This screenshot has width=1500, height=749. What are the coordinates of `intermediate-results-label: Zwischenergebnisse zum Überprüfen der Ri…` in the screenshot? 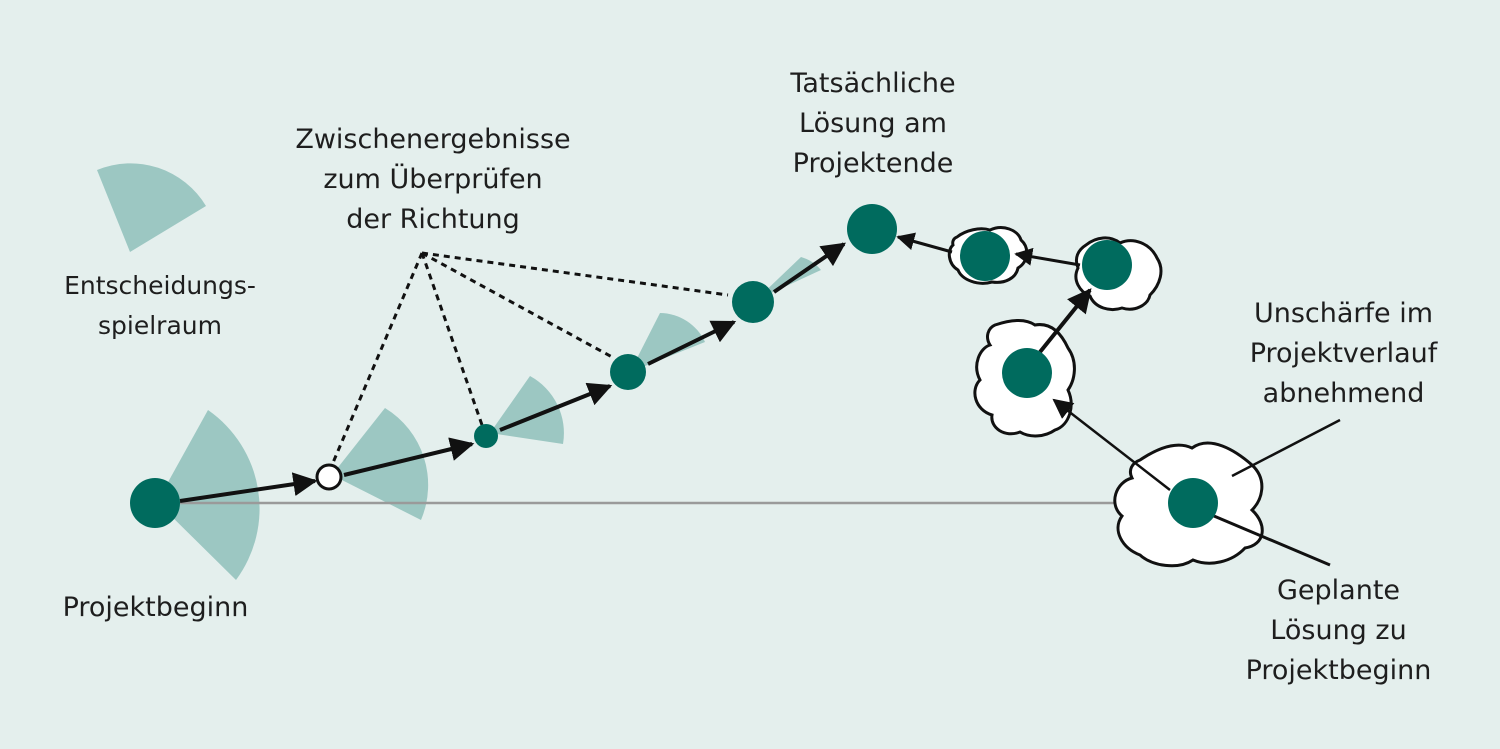 It's located at (433, 179).